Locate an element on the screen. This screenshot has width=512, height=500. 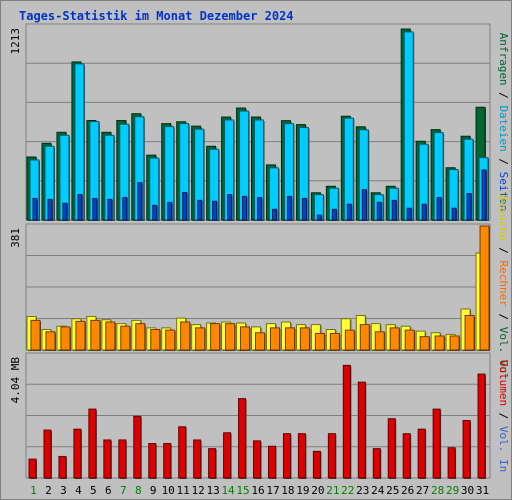
day-tick-label: 13 is located at coordinates (212, 490).